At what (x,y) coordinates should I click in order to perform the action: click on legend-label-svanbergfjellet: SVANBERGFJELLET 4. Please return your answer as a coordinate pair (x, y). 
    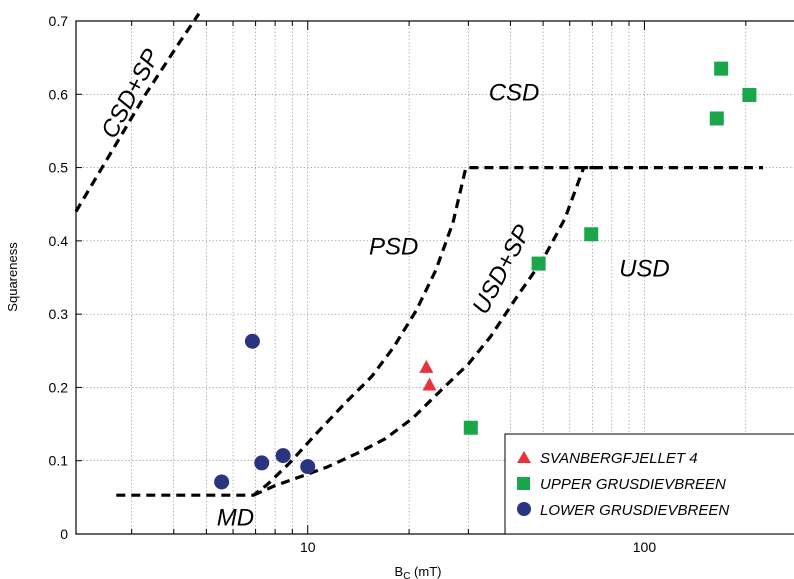
    Looking at the image, I should click on (619, 458).